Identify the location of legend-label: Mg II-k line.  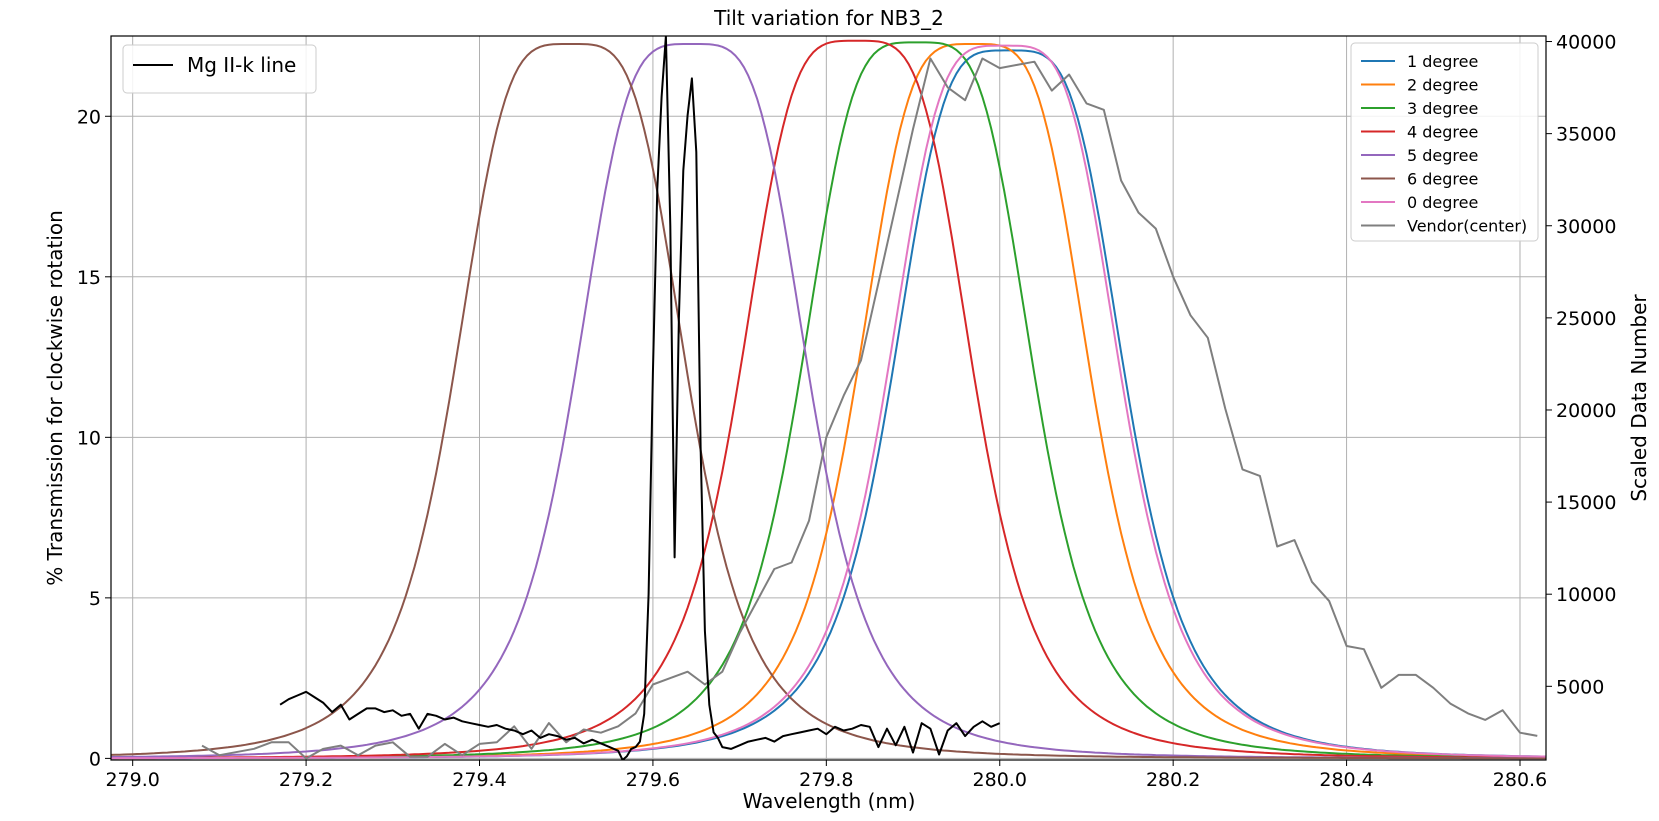
(241, 65).